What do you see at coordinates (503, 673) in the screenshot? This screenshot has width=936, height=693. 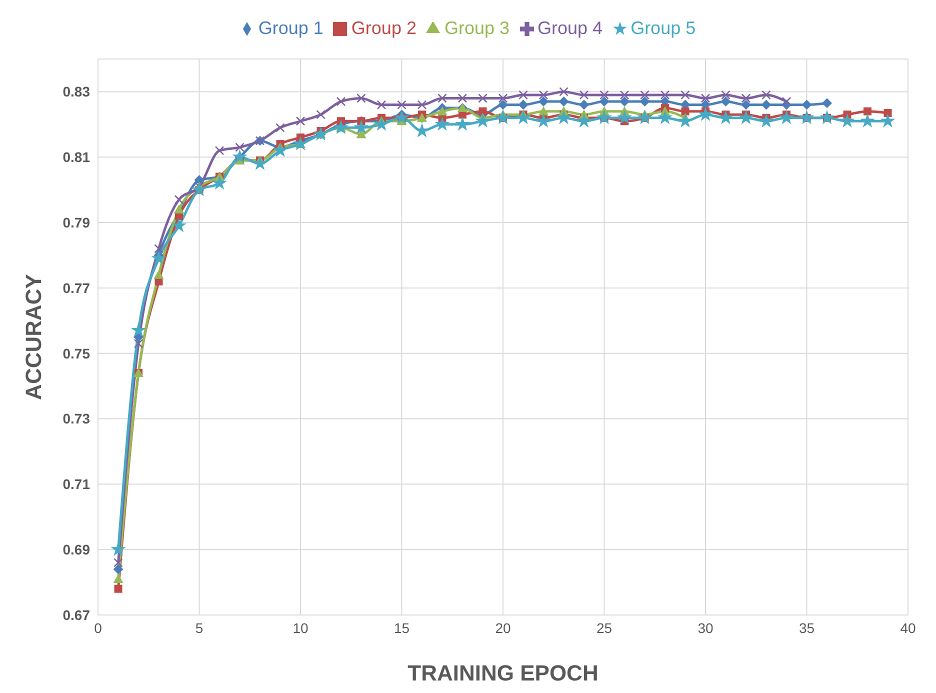 I see `x-axis-title: TRAINING EPOCH` at bounding box center [503, 673].